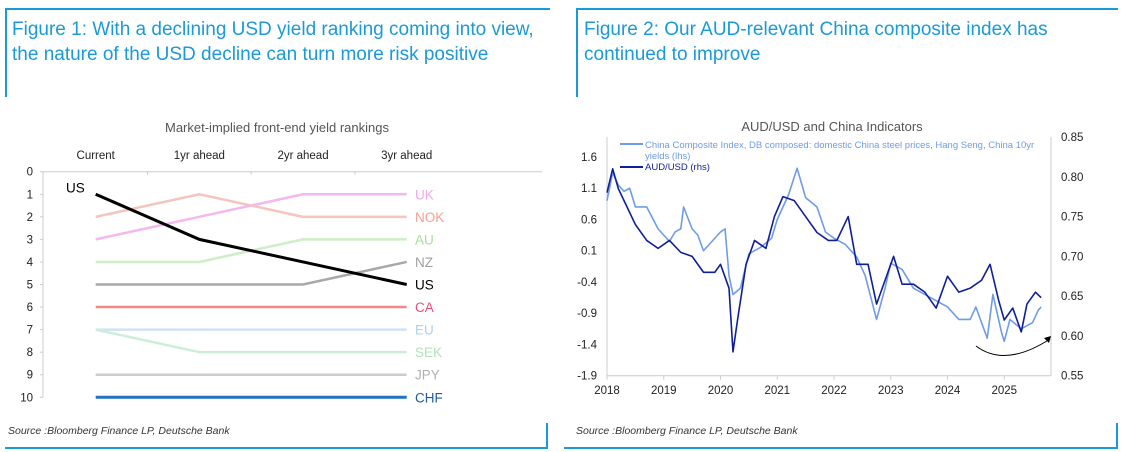  What do you see at coordinates (1047, 339) in the screenshot?
I see `annotation-arrowhead-icon` at bounding box center [1047, 339].